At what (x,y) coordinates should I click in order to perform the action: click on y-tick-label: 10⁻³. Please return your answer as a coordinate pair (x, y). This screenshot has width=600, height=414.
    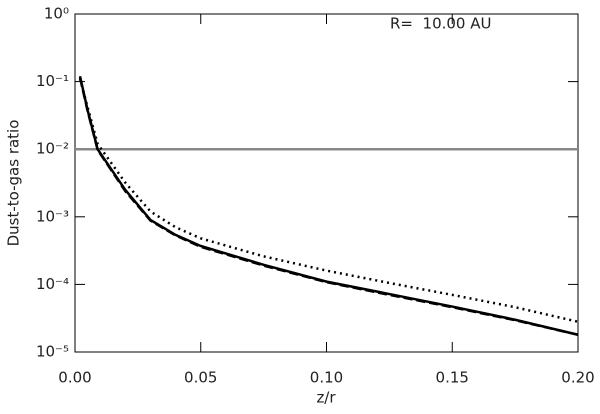
    Looking at the image, I should click on (52, 216).